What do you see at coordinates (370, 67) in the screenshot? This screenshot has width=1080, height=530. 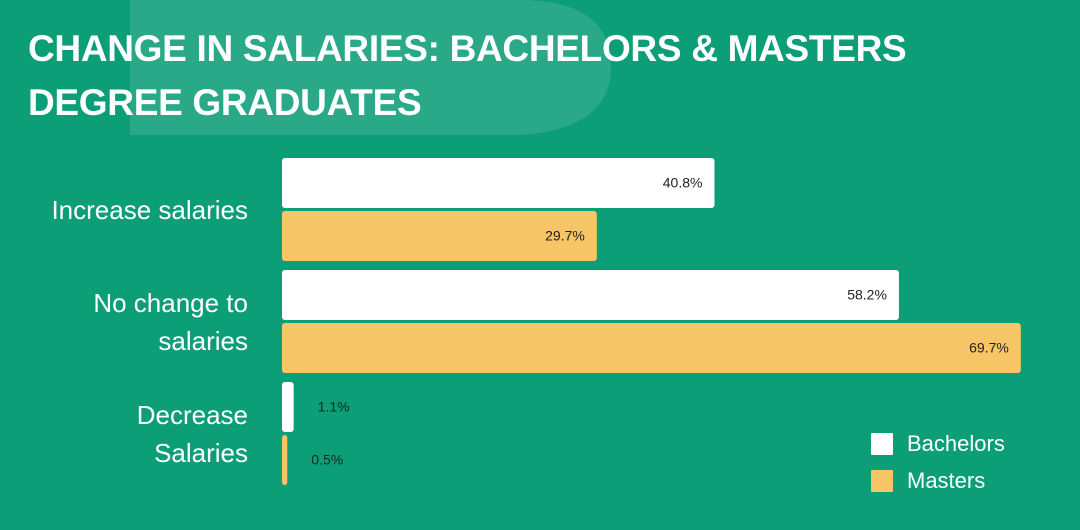 I see `background-shape` at bounding box center [370, 67].